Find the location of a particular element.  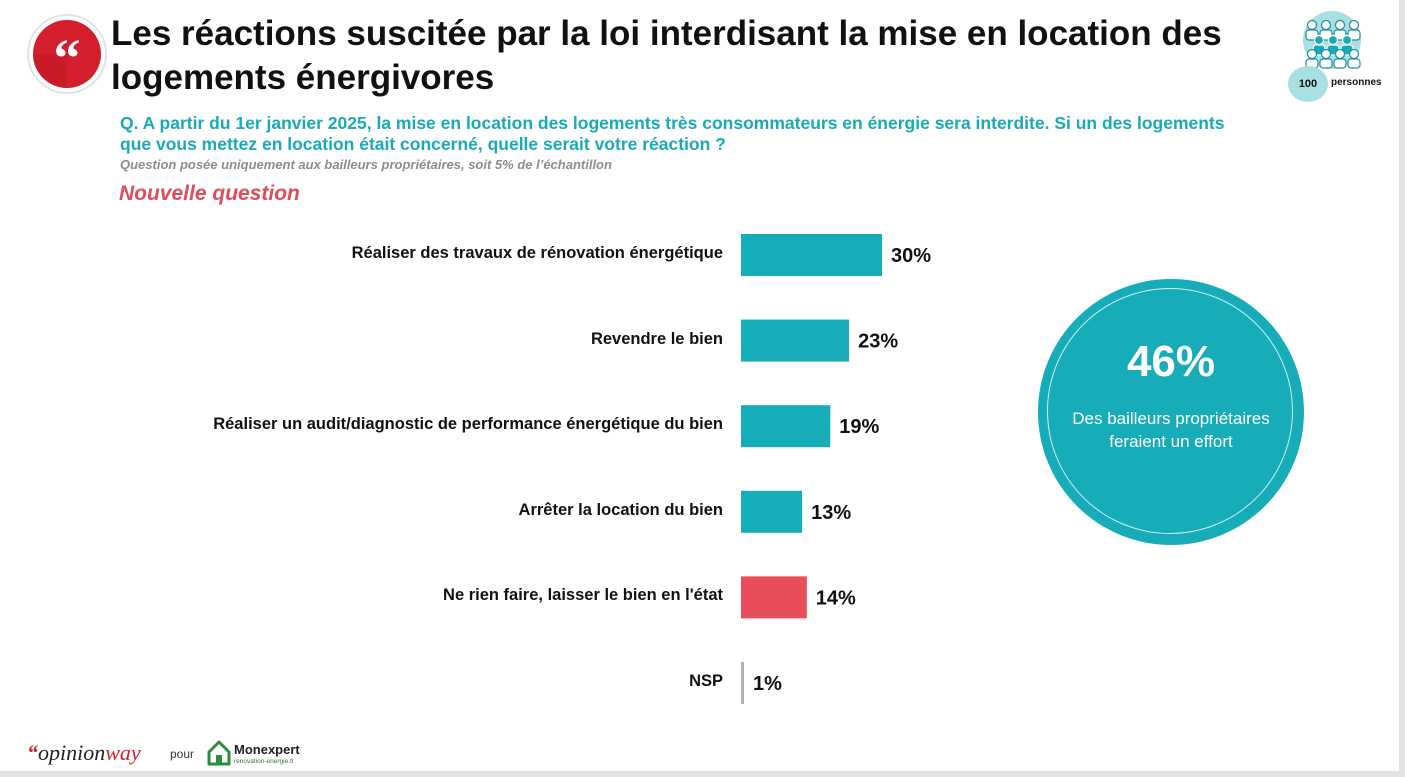

bar-value-label-0: 30% is located at coordinates (911, 256).